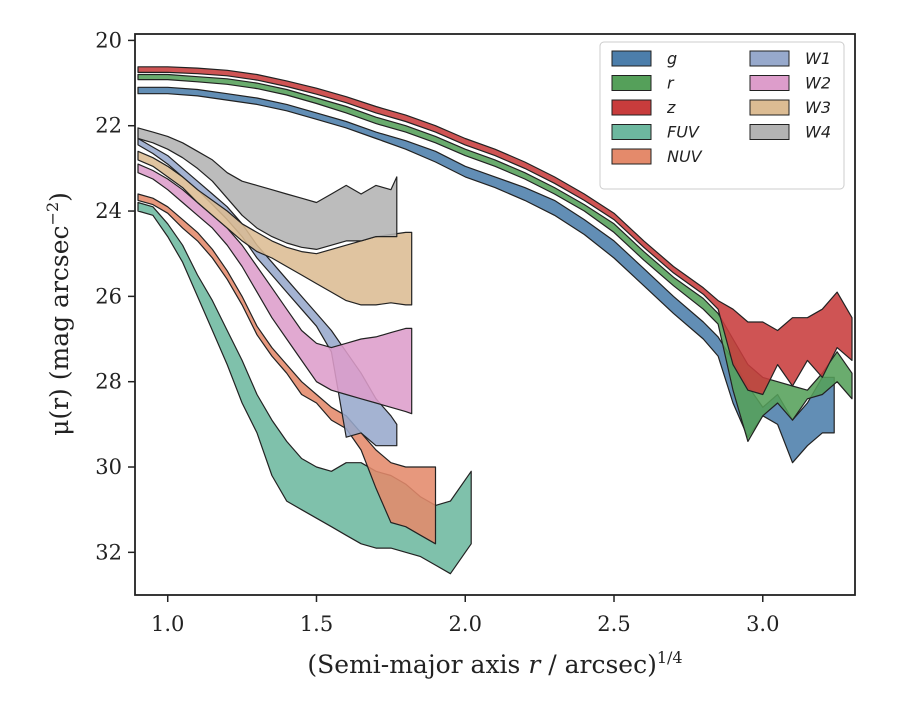  What do you see at coordinates (769, 83) in the screenshot?
I see `legend-swatch-w2` at bounding box center [769, 83].